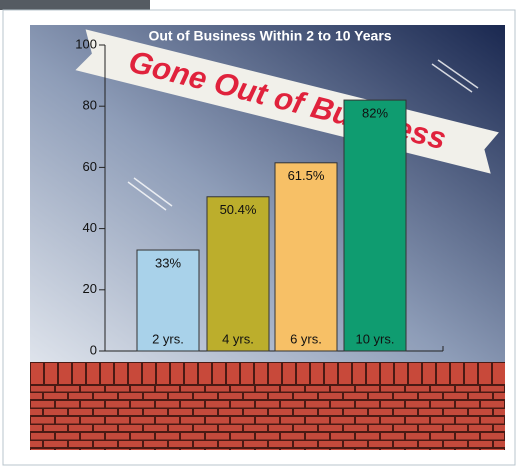 The image size is (519, 468). I want to click on x-tick-label: 4 yrs., so click(238, 338).